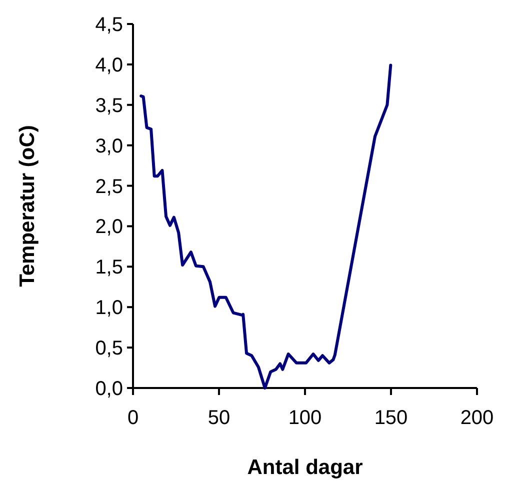 Image resolution: width=505 pixels, height=495 pixels. I want to click on y-tick-label: 4,5, so click(109, 25).